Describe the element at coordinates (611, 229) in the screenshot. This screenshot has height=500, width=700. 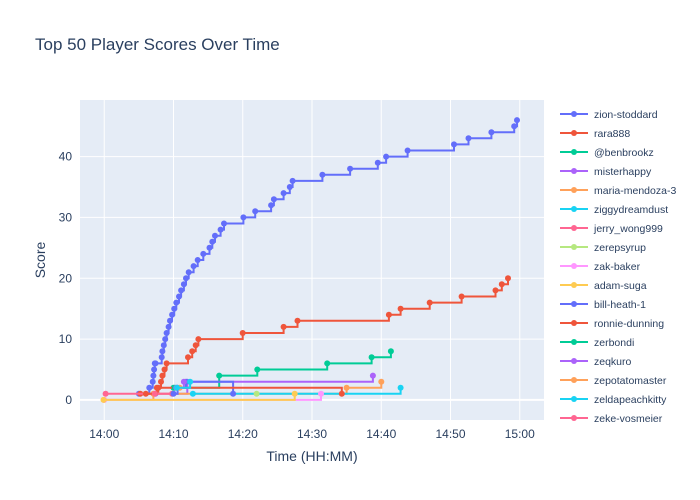
I see `legend-item: jerry_wong999` at that location.